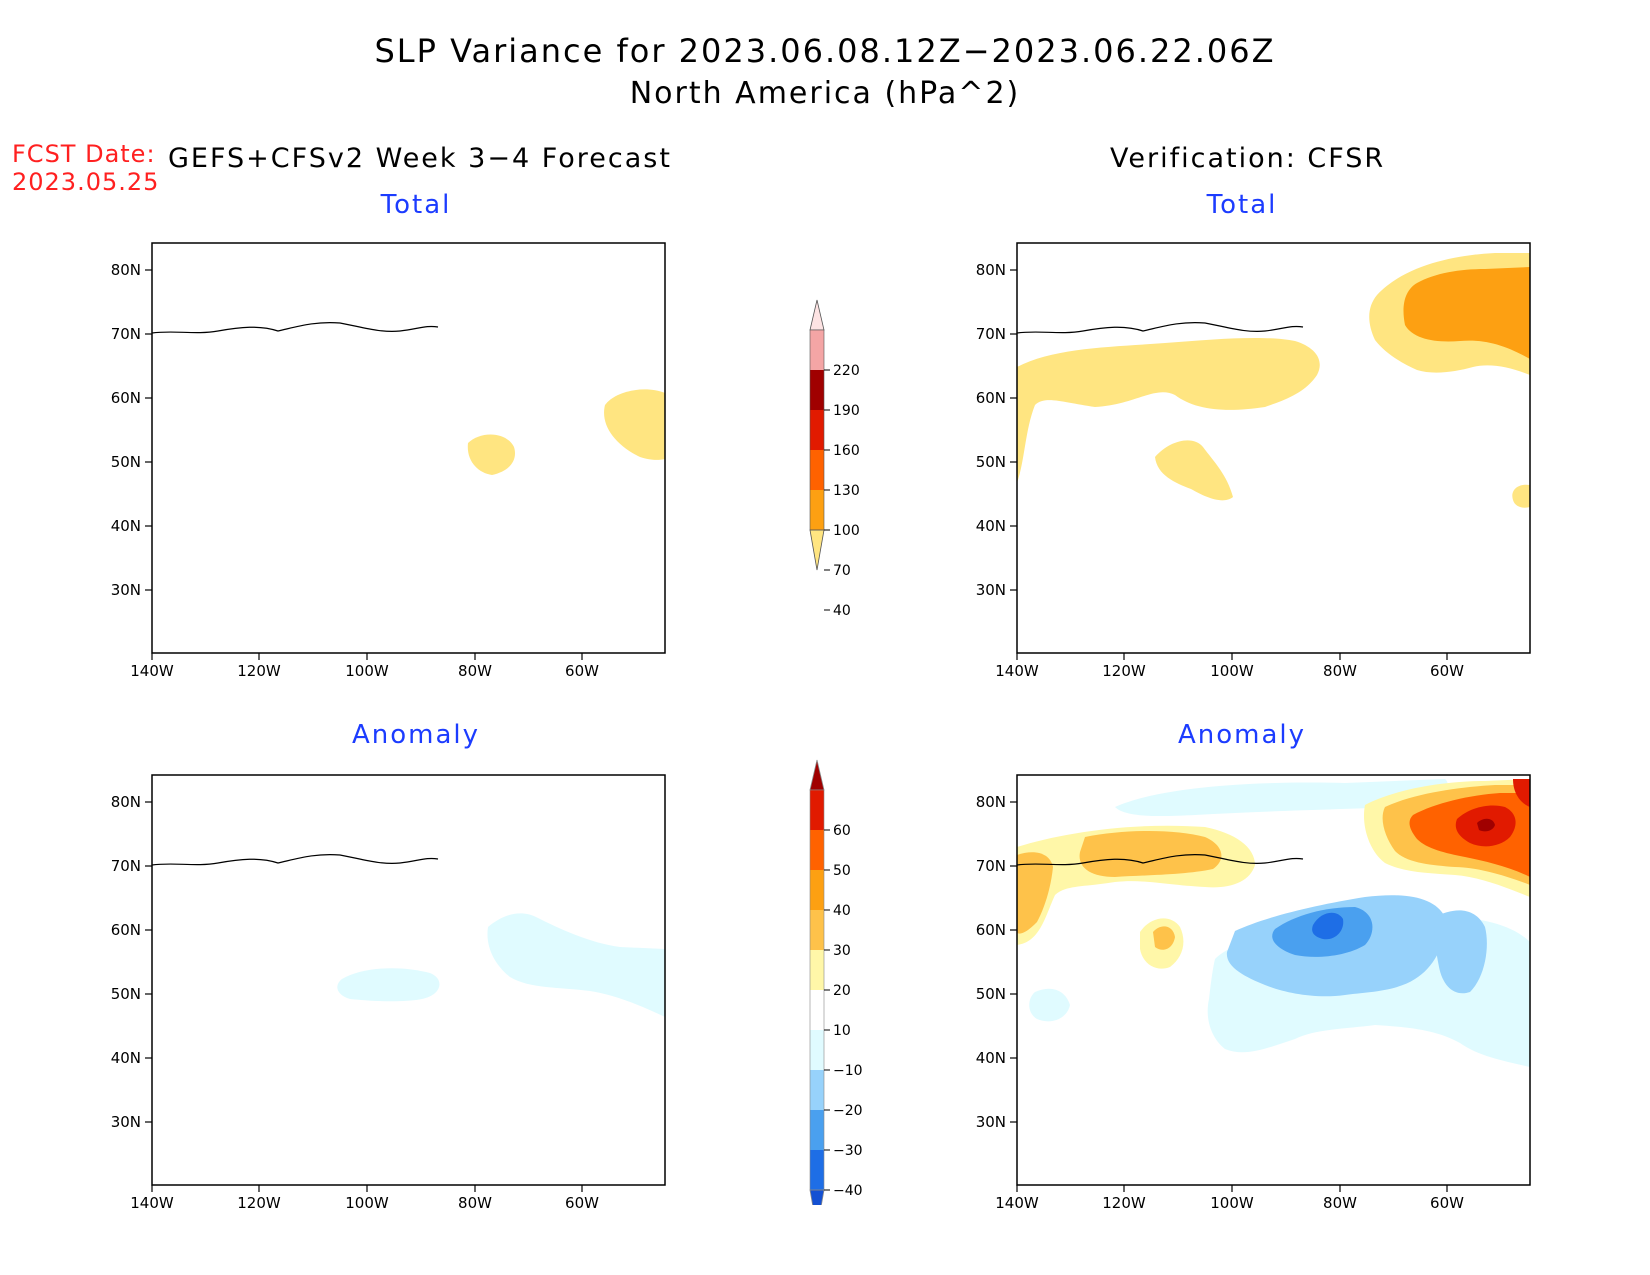 The width and height of the screenshot is (1650, 1275). Describe the element at coordinates (842, 991) in the screenshot. I see `colorbar-label: 20` at that location.